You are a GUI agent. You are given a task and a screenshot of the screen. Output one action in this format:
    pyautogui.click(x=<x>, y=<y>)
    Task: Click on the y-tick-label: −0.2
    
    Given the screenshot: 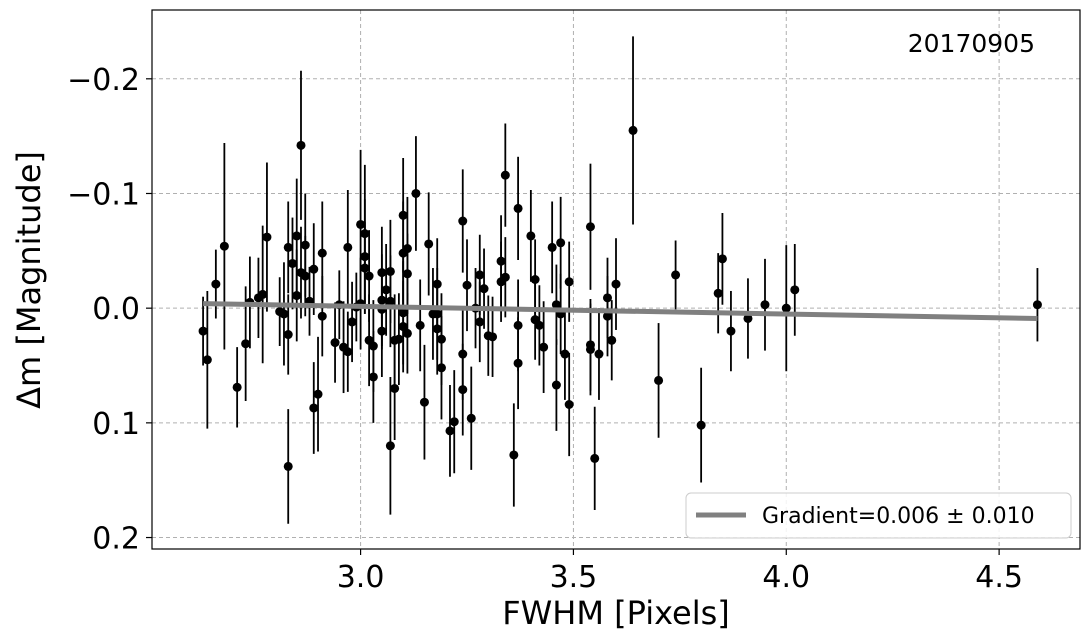 What is the action you would take?
    pyautogui.click(x=103, y=80)
    